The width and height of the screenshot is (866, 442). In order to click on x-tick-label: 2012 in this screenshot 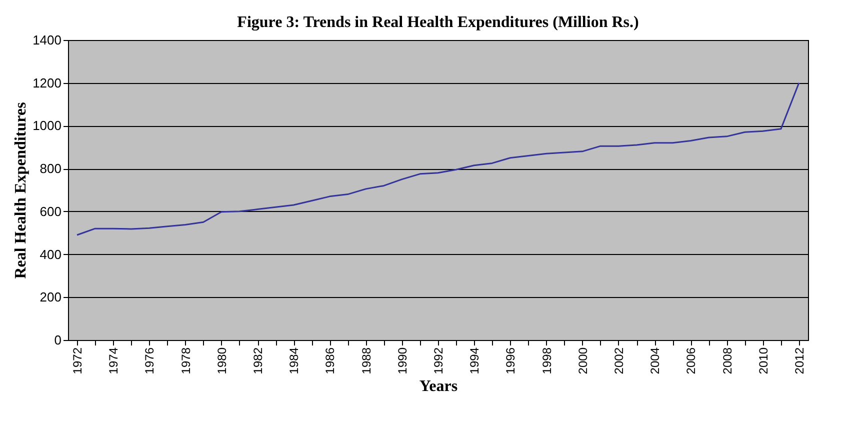, I will do `click(799, 360)`.